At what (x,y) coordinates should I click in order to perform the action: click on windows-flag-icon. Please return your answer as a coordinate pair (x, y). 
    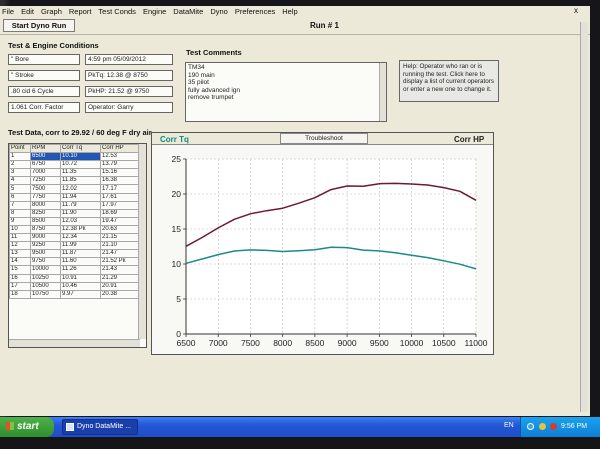
    Looking at the image, I should click on (10, 426).